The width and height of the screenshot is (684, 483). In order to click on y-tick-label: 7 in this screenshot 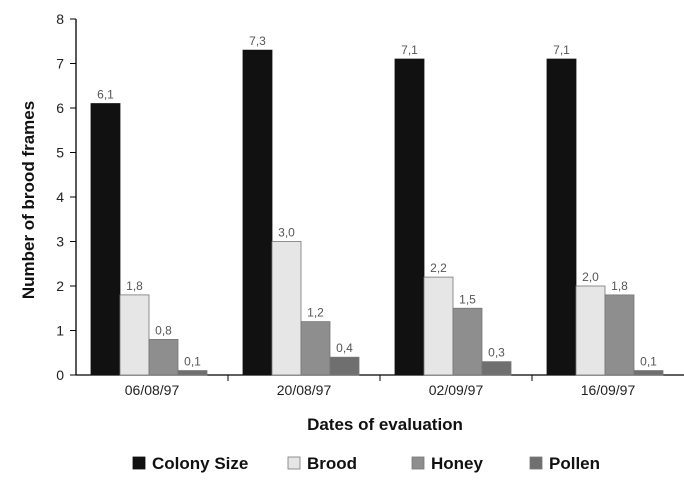, I will do `click(60, 64)`.